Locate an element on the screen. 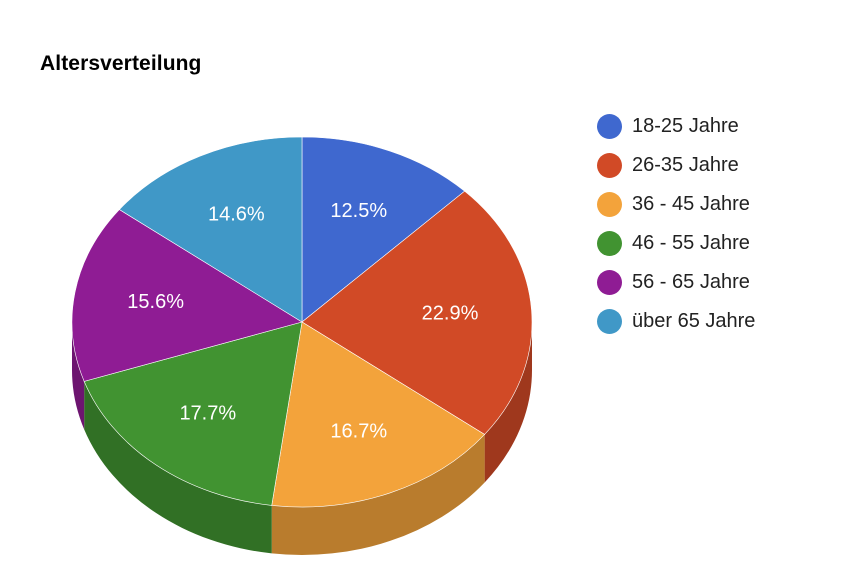 The image size is (850, 579). legend-label-18-25-jahre: 18-25 Jahre is located at coordinates (685, 125).